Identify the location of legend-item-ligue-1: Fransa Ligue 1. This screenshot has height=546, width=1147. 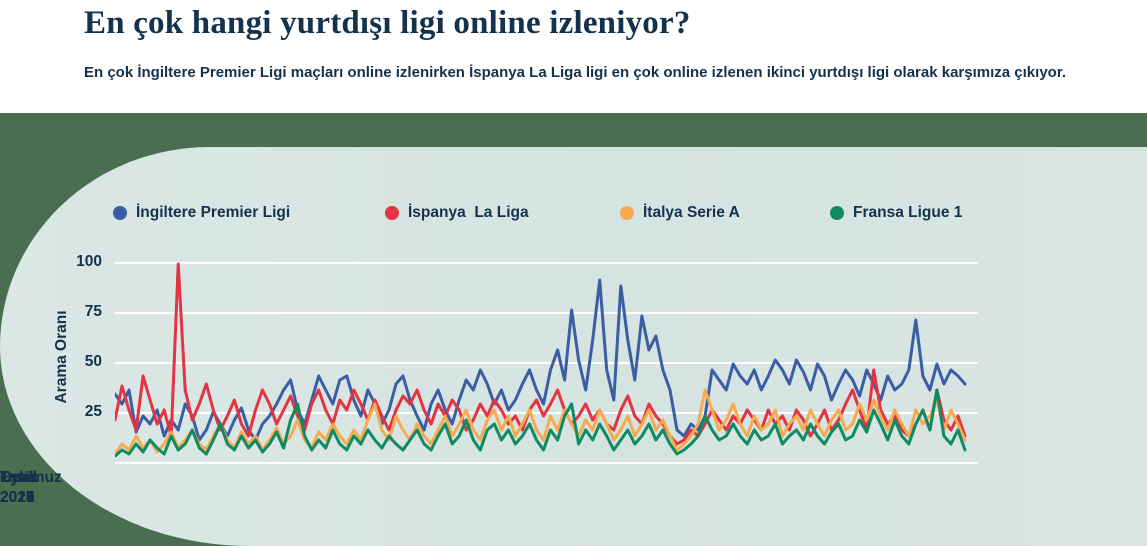
(896, 213).